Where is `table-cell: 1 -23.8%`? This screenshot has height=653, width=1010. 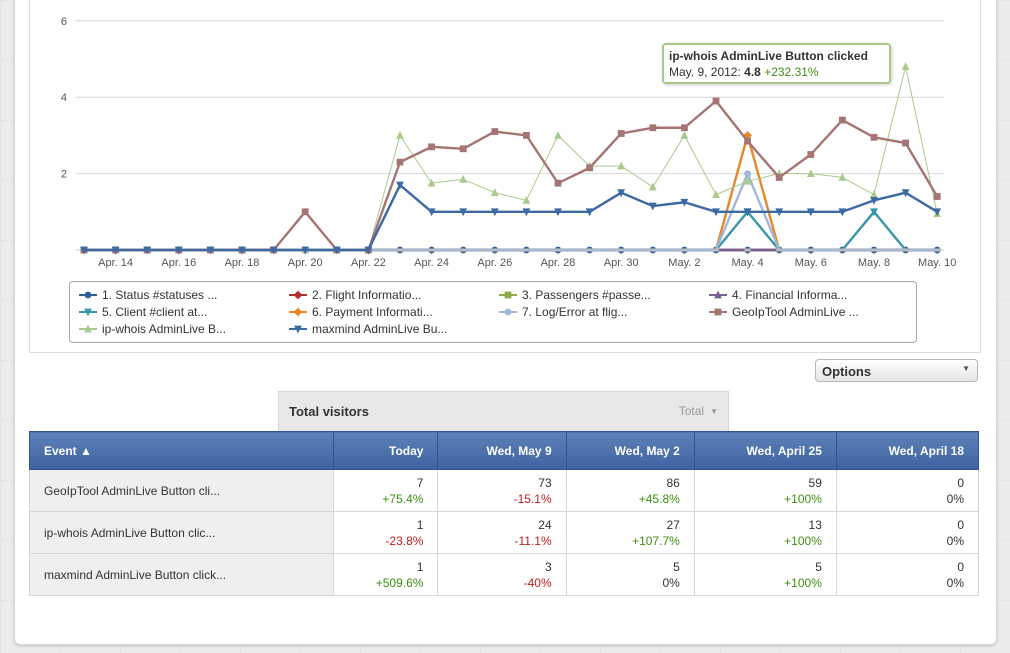 table-cell: 1 -23.8% is located at coordinates (385, 532).